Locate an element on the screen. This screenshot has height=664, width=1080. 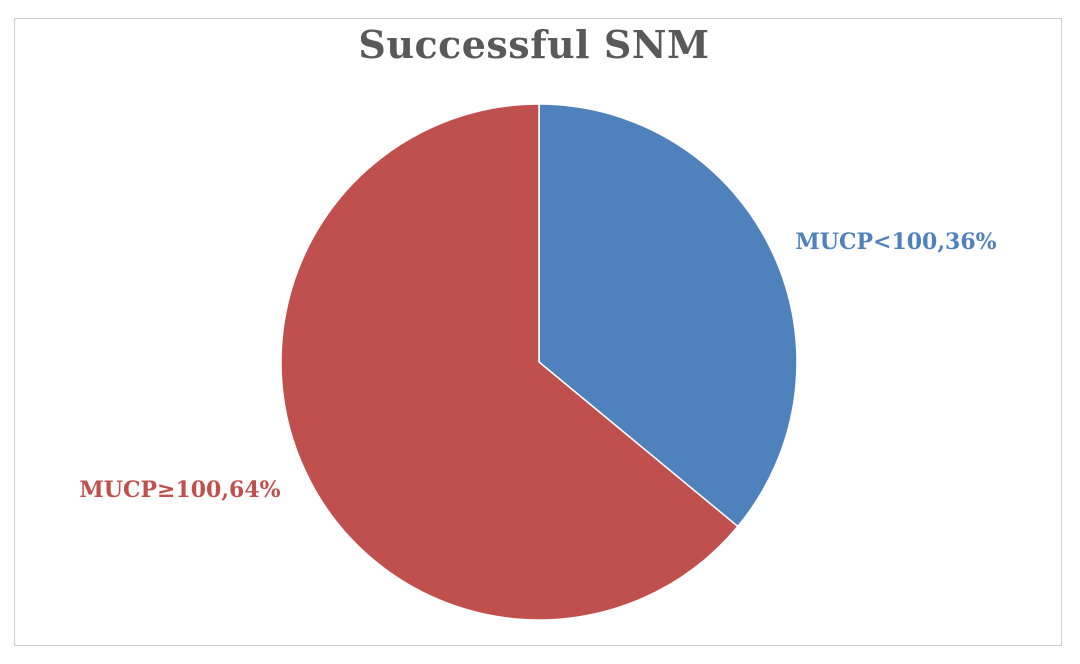
chart-title: Successful SNM is located at coordinates (534, 44).